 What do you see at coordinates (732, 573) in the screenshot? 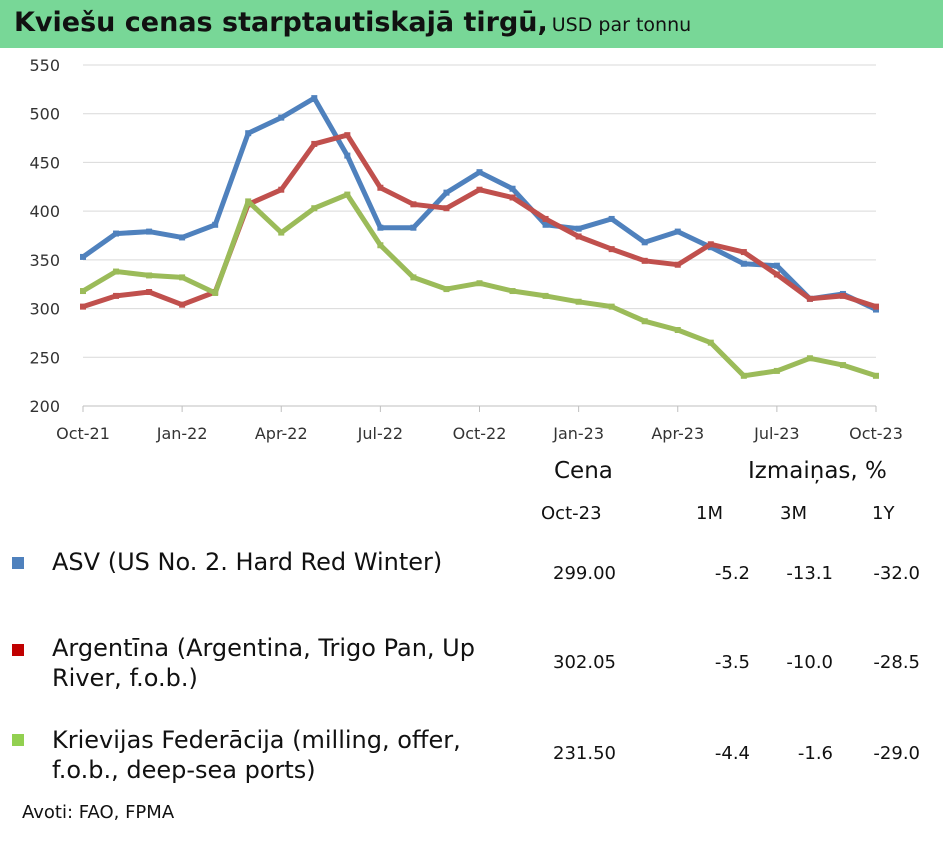
I see `change-1m-asv: -5.2` at bounding box center [732, 573].